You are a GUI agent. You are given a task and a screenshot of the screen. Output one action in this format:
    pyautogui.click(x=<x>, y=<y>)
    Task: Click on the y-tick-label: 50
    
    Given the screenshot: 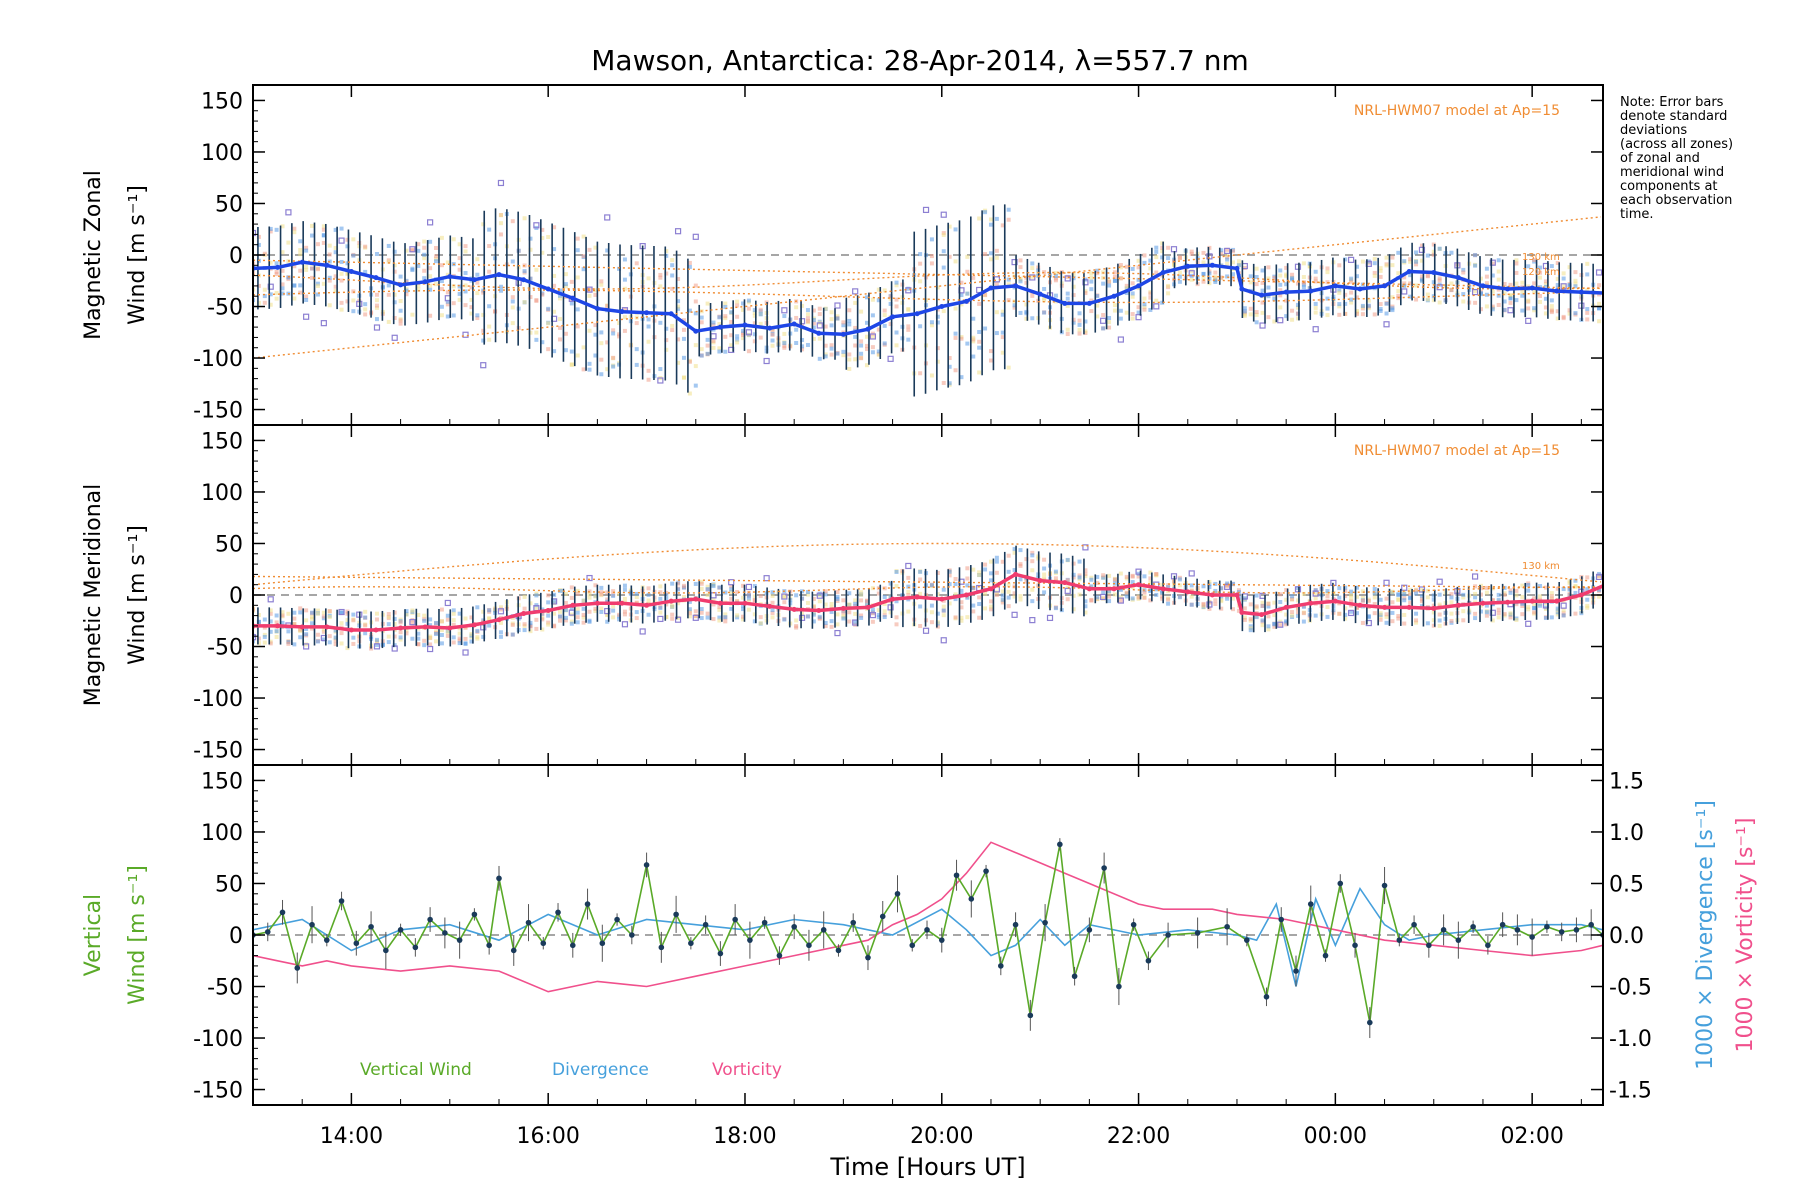 What is the action you would take?
    pyautogui.click(x=229, y=204)
    